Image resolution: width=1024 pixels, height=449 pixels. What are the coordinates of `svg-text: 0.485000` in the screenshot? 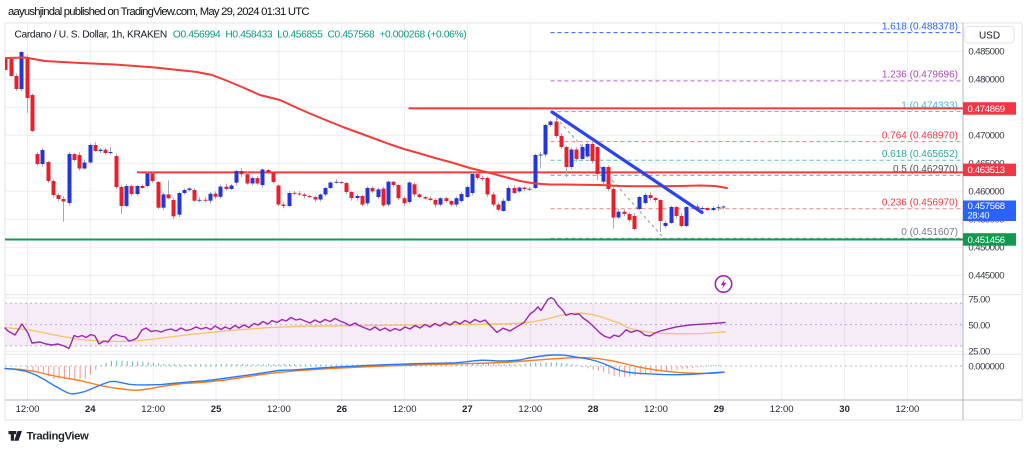 It's located at (986, 52).